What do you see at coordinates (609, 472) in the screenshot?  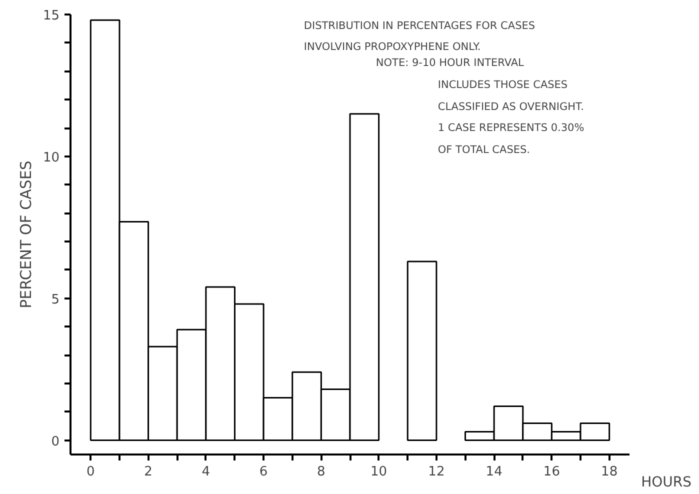 I see `x-tick-label: 18` at bounding box center [609, 472].